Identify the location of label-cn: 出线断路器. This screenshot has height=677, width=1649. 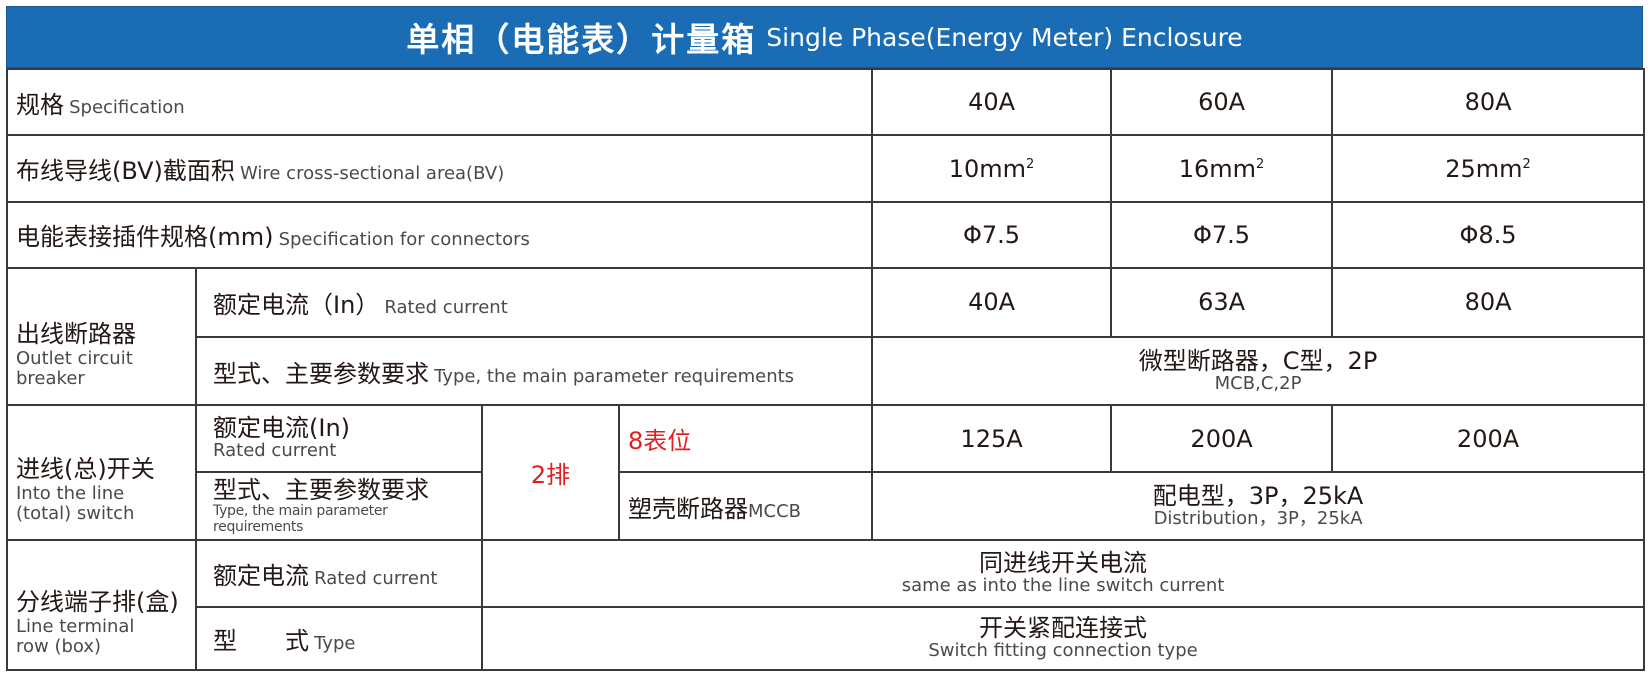
(76, 333).